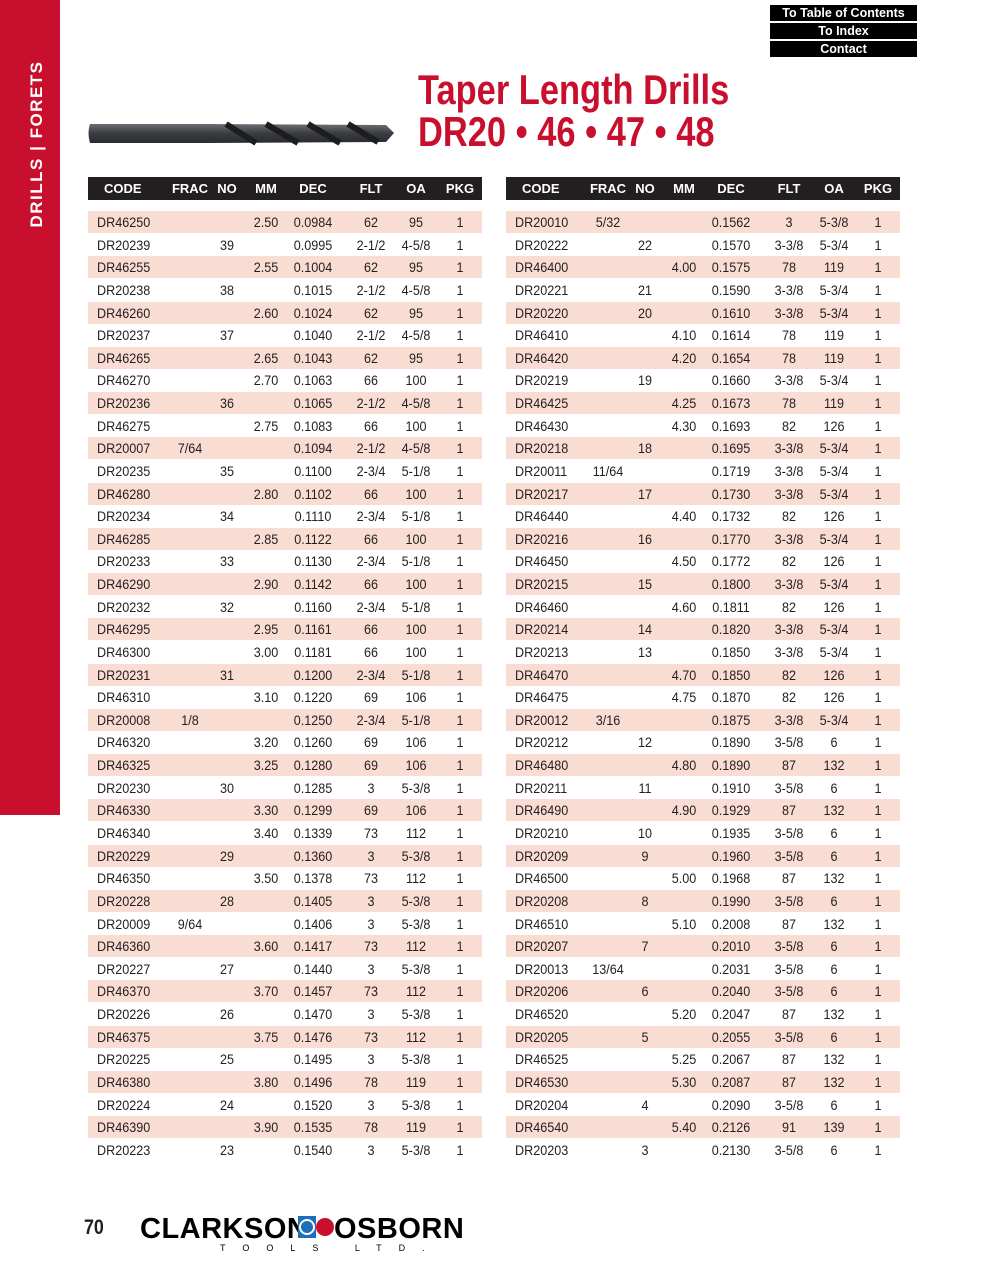  Describe the element at coordinates (416, 222) in the screenshot. I see `cell-oa: 95` at that location.